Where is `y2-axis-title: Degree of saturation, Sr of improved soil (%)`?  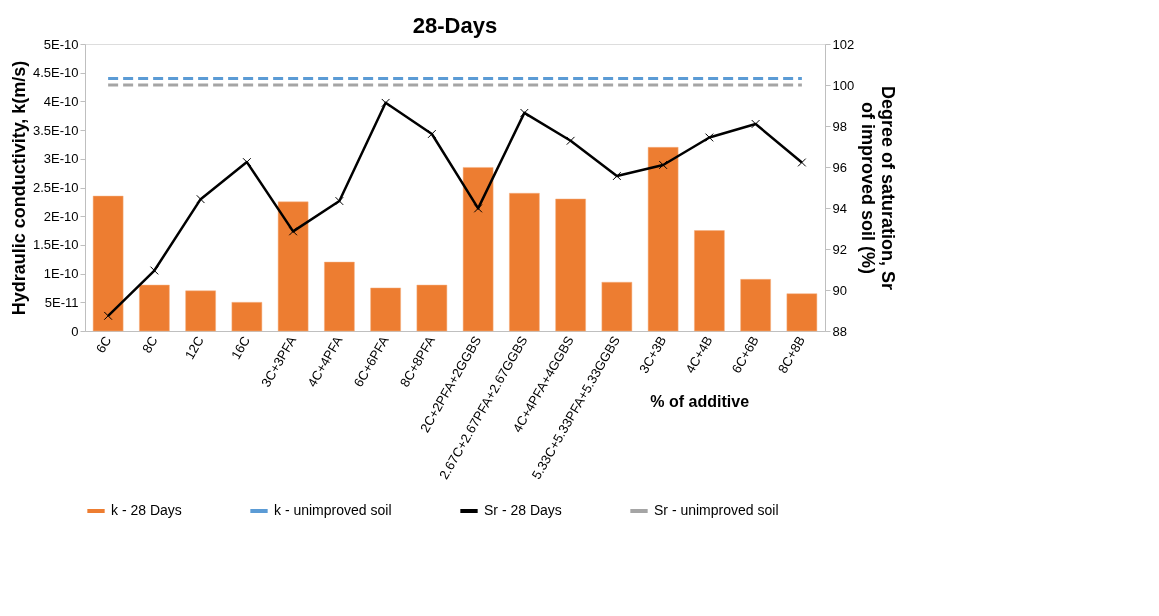 y2-axis-title: Degree of saturation, Sr of improved soil (%) is located at coordinates (878, 188).